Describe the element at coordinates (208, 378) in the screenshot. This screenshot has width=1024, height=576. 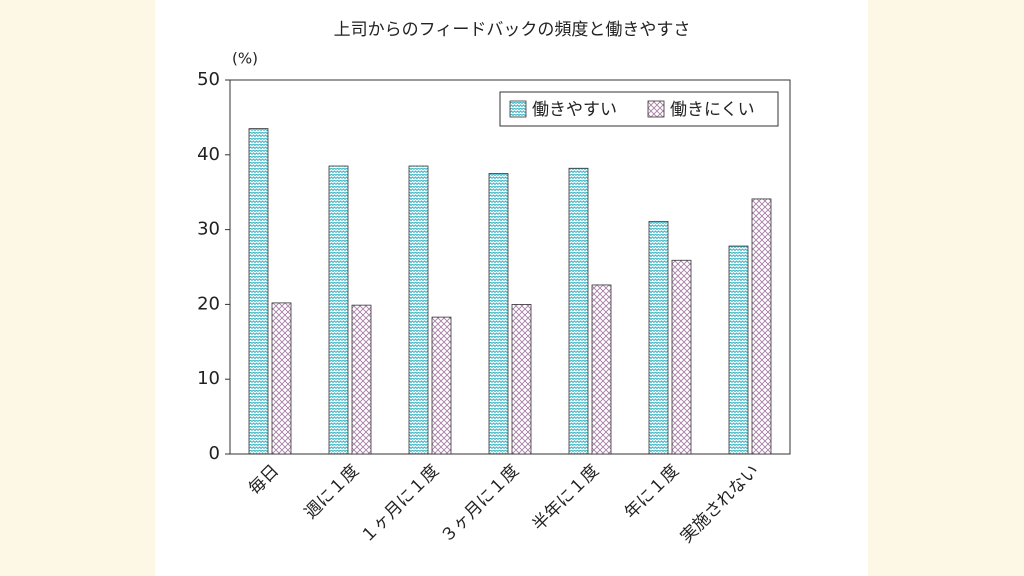
I see `y-tick-label: 10` at that location.